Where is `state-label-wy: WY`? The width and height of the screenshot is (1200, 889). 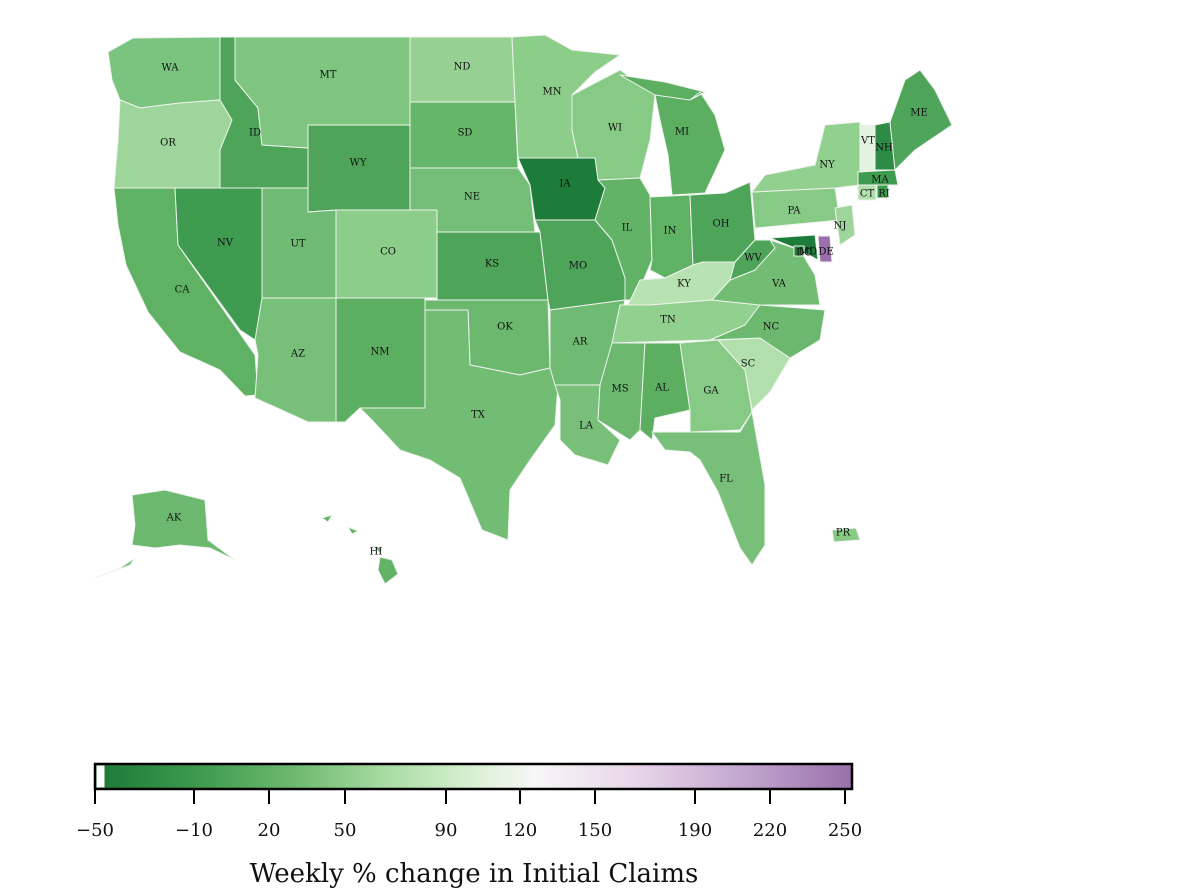 state-label-wy: WY is located at coordinates (358, 163).